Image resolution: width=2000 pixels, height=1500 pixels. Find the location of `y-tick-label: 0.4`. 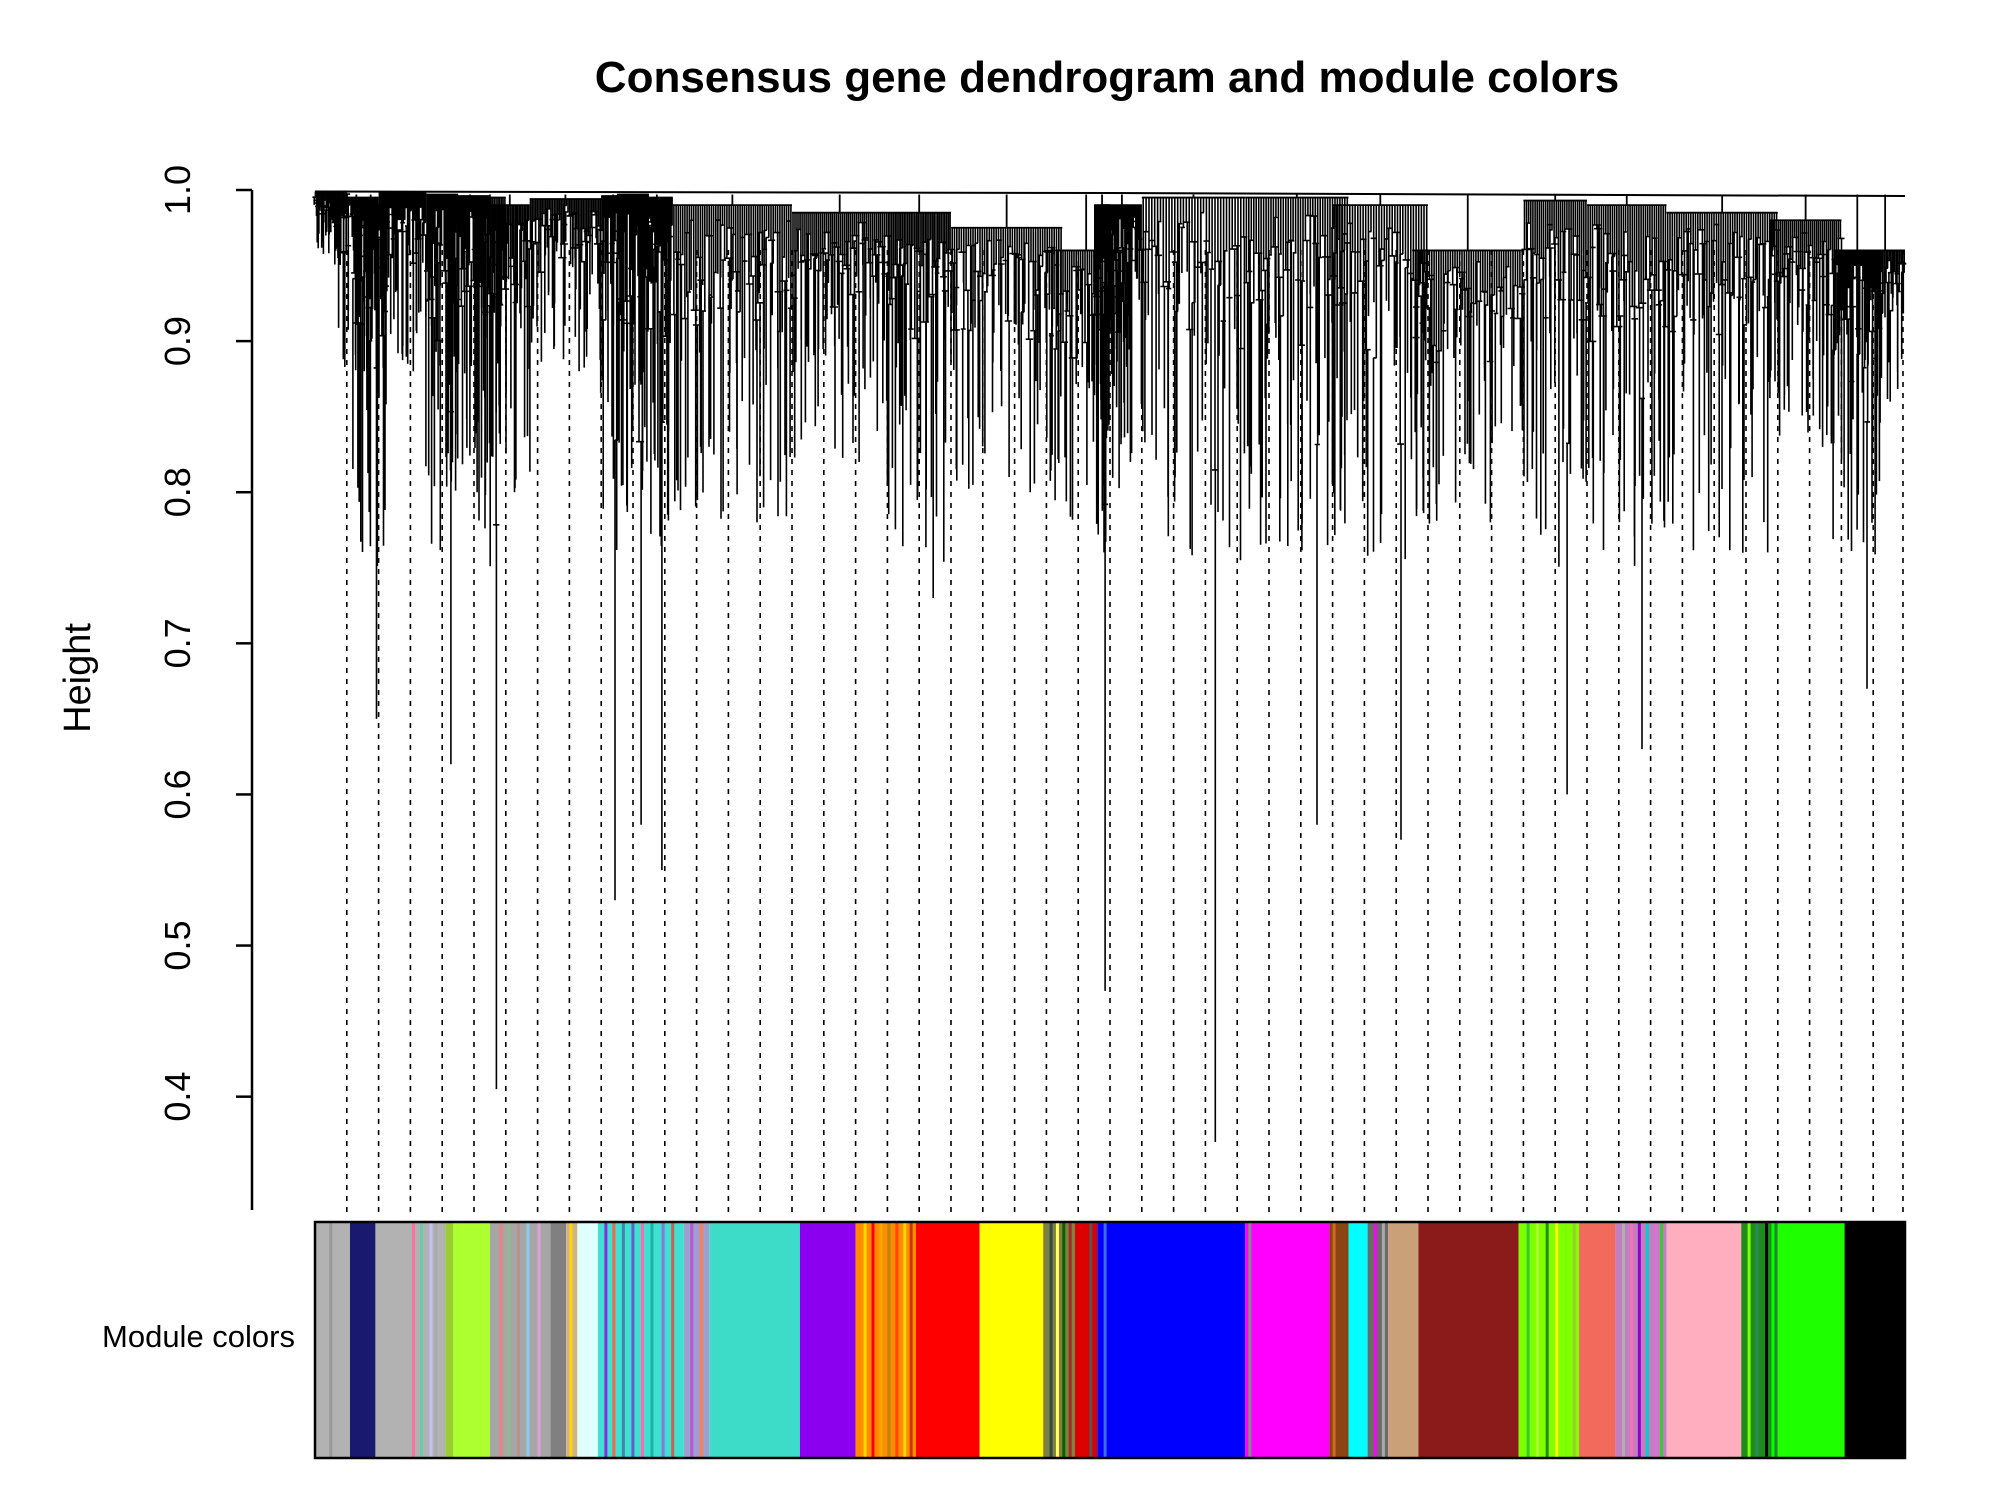

y-tick-label: 0.4 is located at coordinates (177, 1097).